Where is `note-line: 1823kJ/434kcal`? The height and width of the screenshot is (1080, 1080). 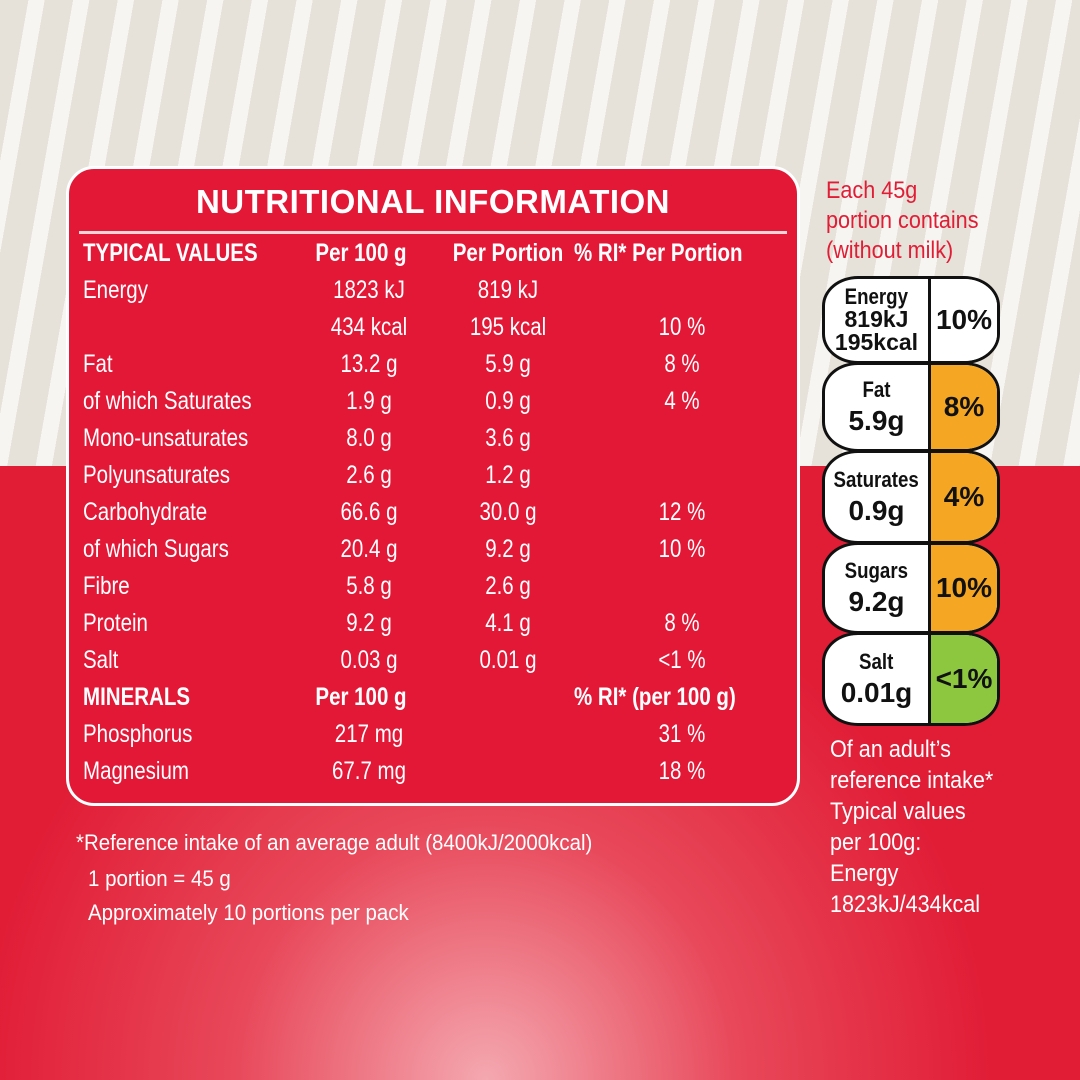
note-line: 1823kJ/434kcal is located at coordinates (905, 904).